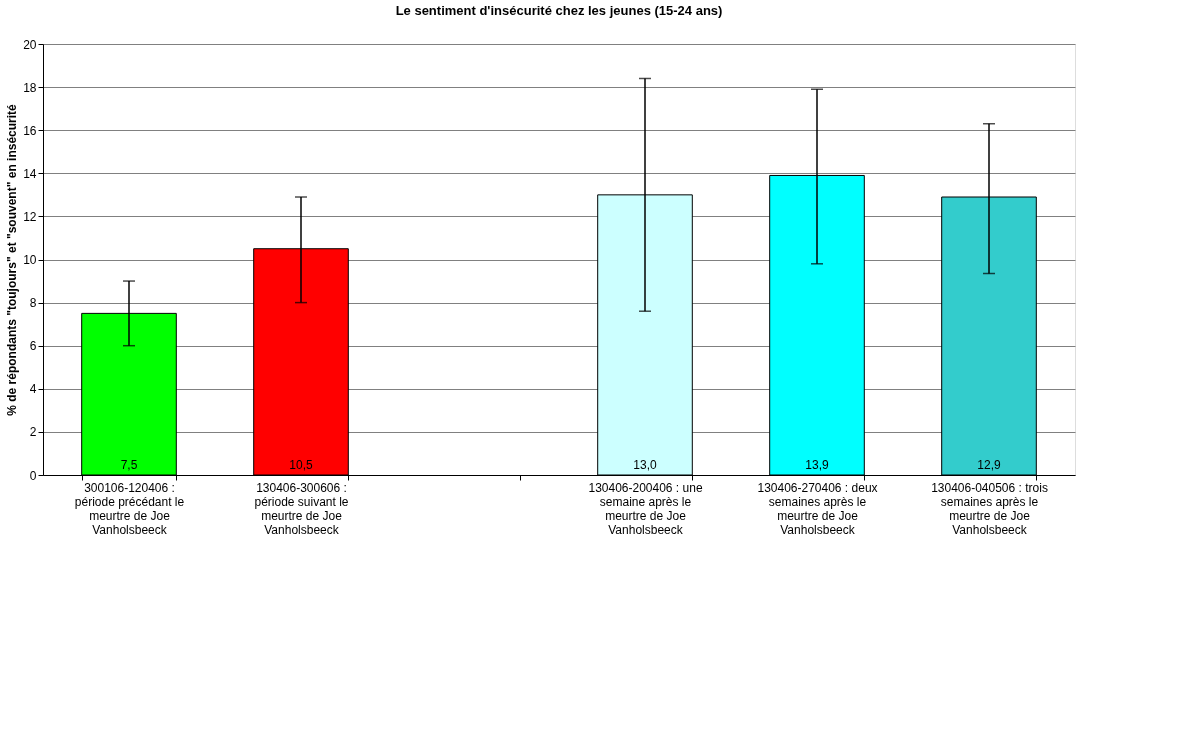  Describe the element at coordinates (12, 259) in the screenshot. I see `y-axis-title: % de répondants "toujours" et "souvent" en insécurité` at that location.